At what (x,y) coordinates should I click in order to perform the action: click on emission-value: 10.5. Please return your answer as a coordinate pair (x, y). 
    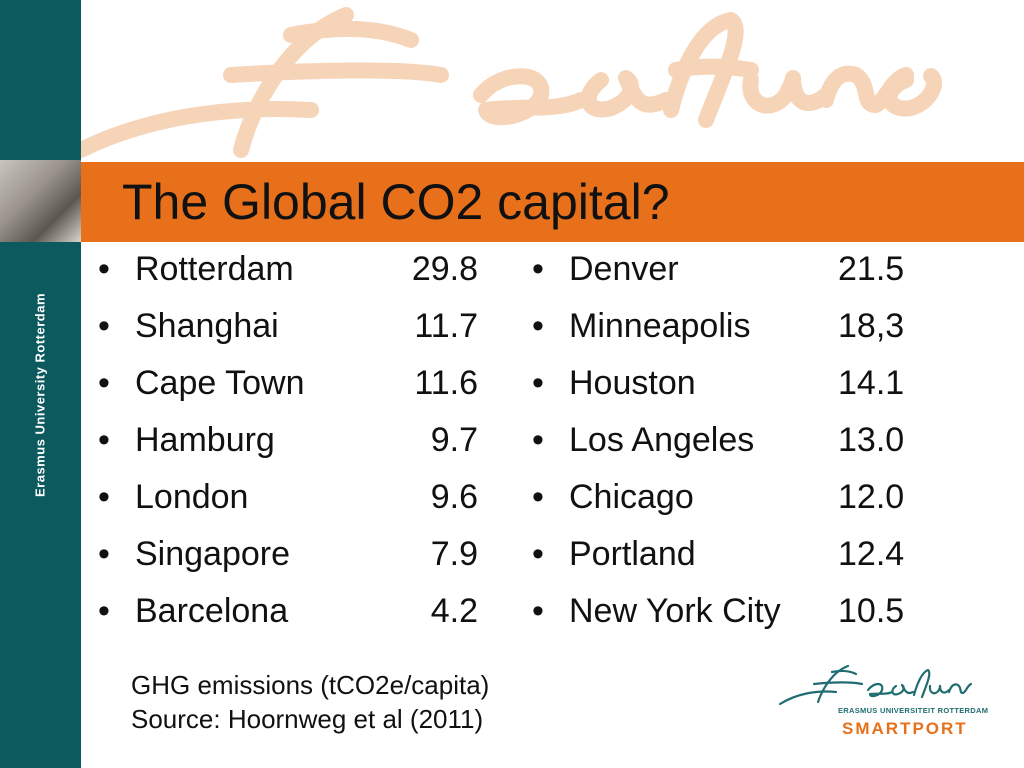
    Looking at the image, I should click on (871, 611).